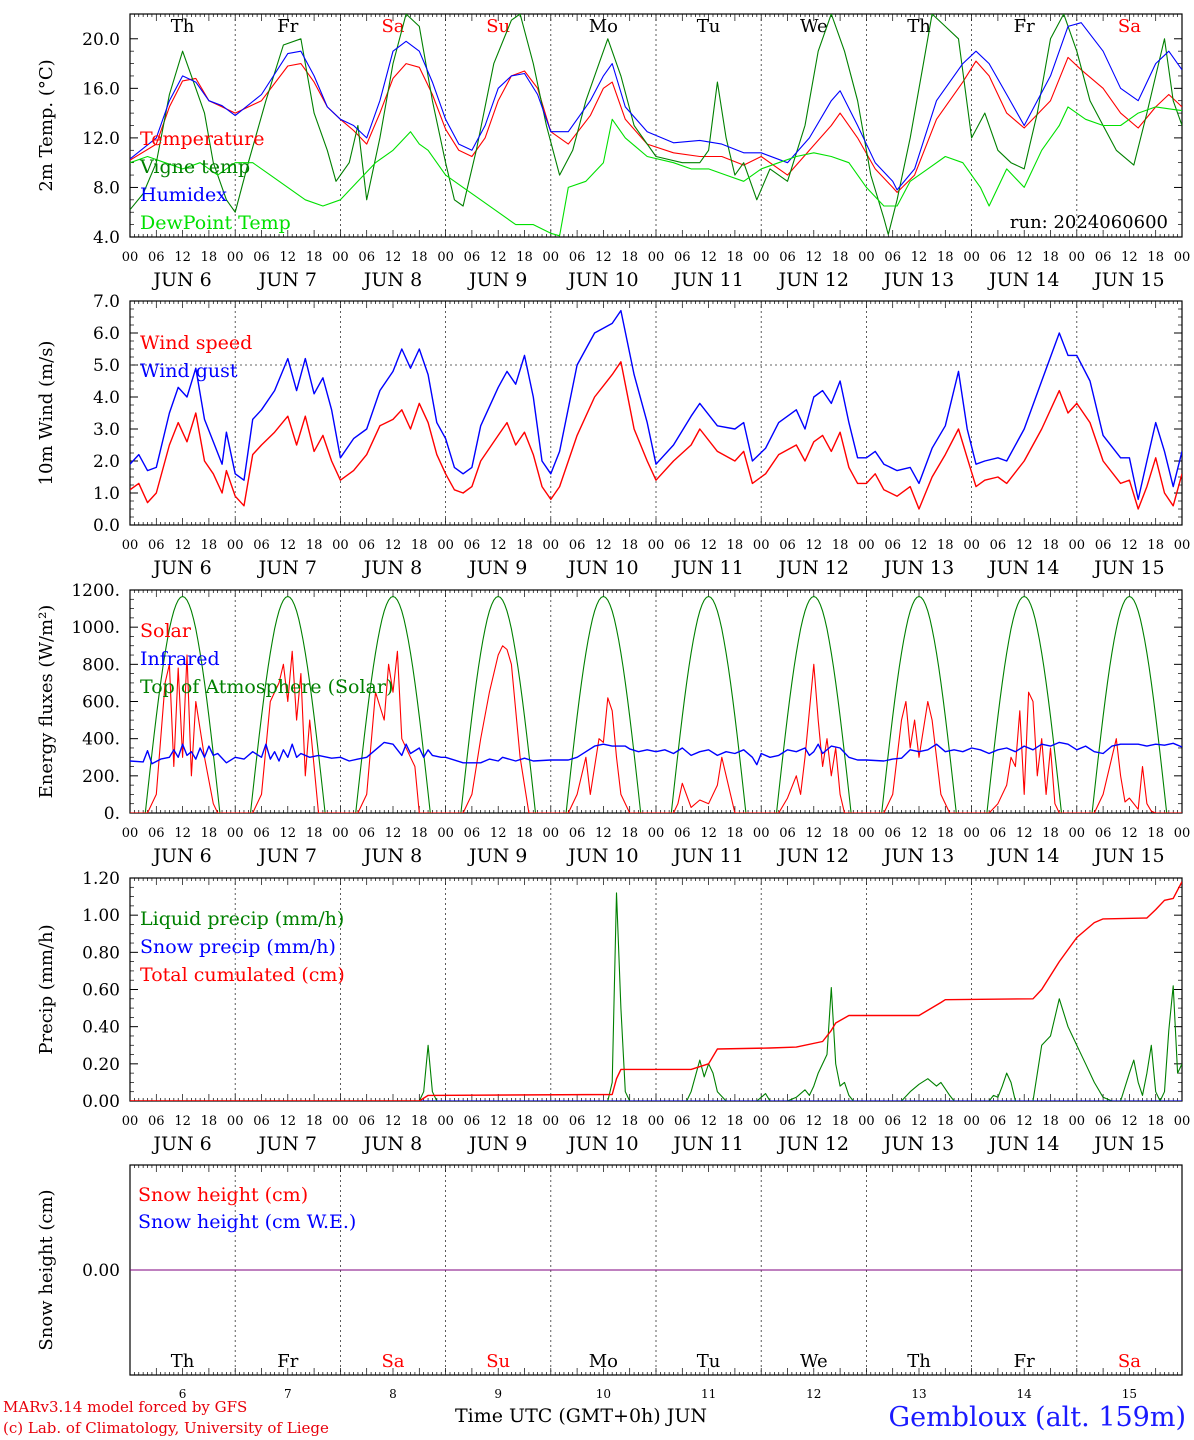 This screenshot has width=1194, height=1440. Describe the element at coordinates (101, 1065) in the screenshot. I see `y-tick-label: 0.20` at that location.